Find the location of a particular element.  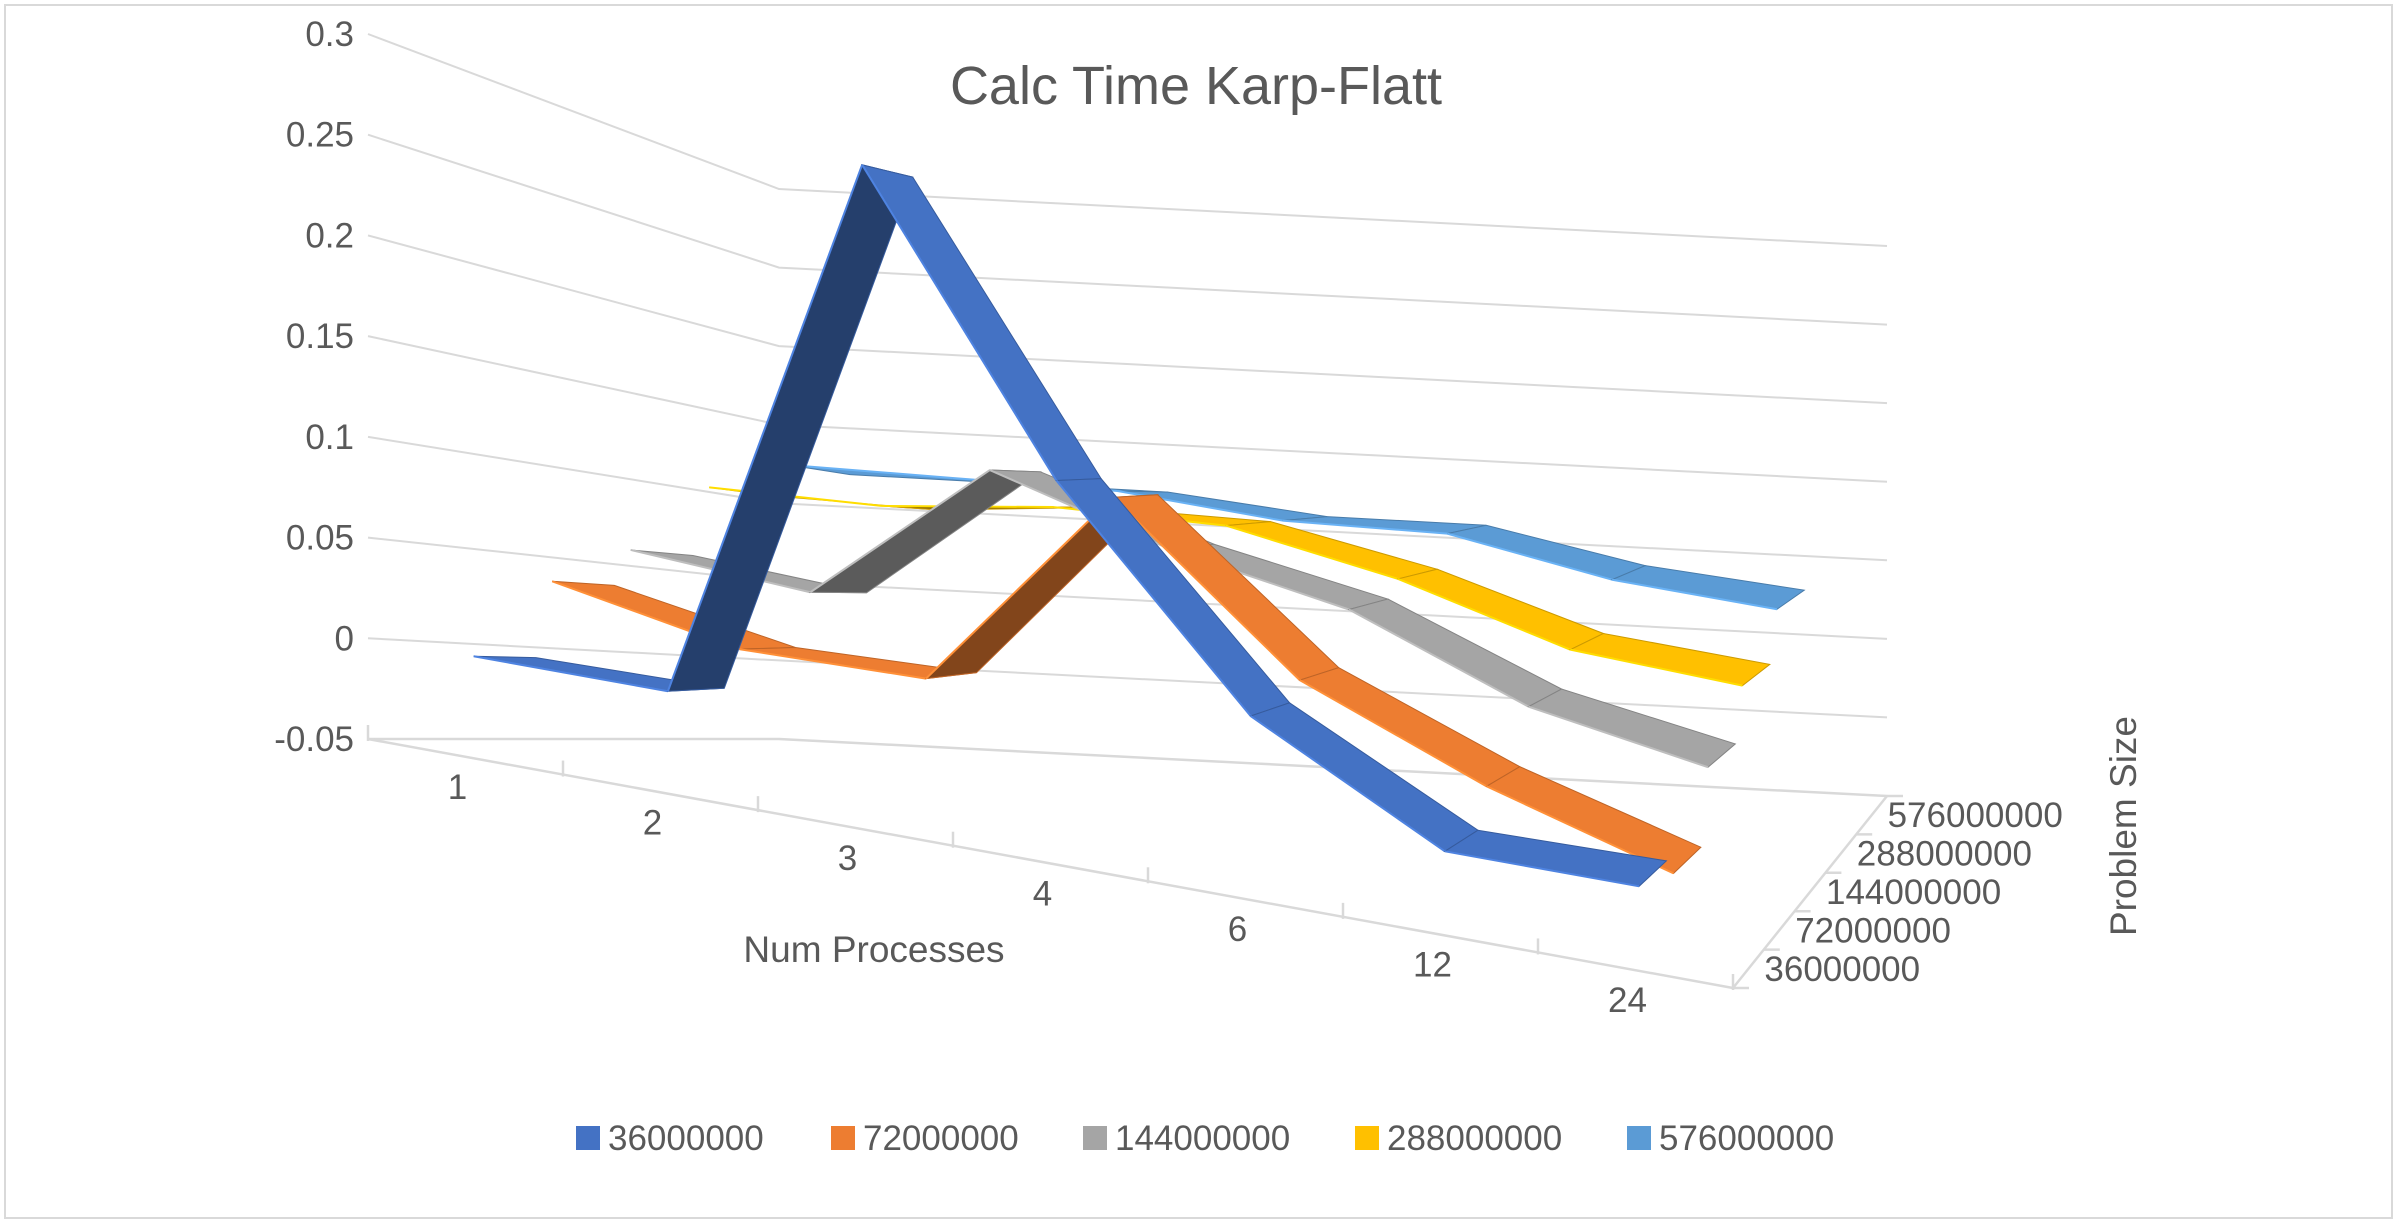

legend-item: 288000000 is located at coordinates (1458, 1138).